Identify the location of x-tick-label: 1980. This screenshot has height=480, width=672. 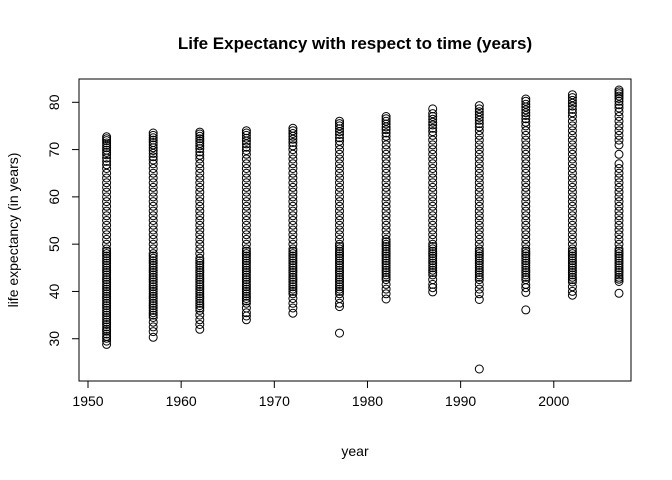
(367, 401).